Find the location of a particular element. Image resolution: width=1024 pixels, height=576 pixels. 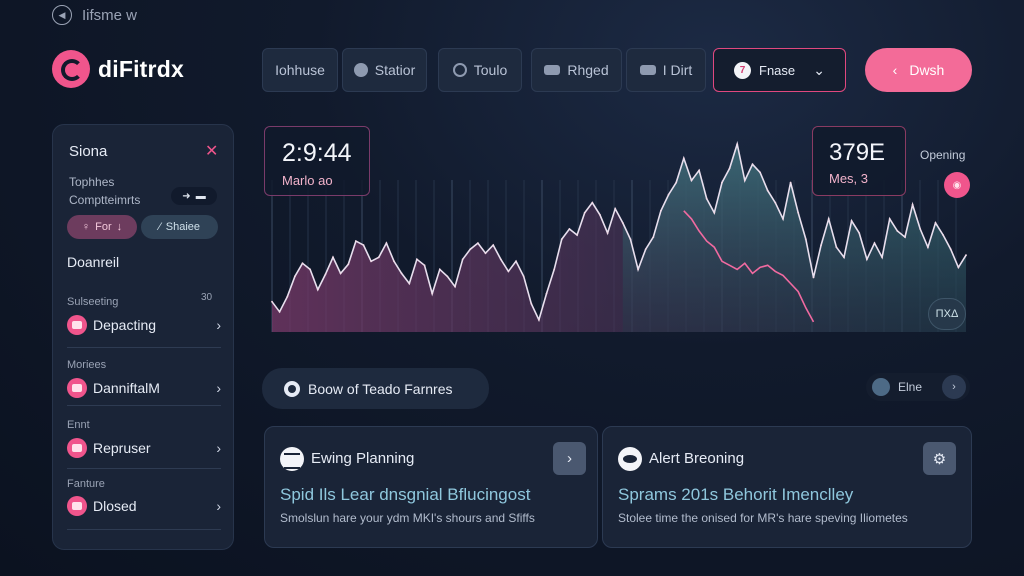

card-header: Alert Breoning is located at coordinates (697, 458).